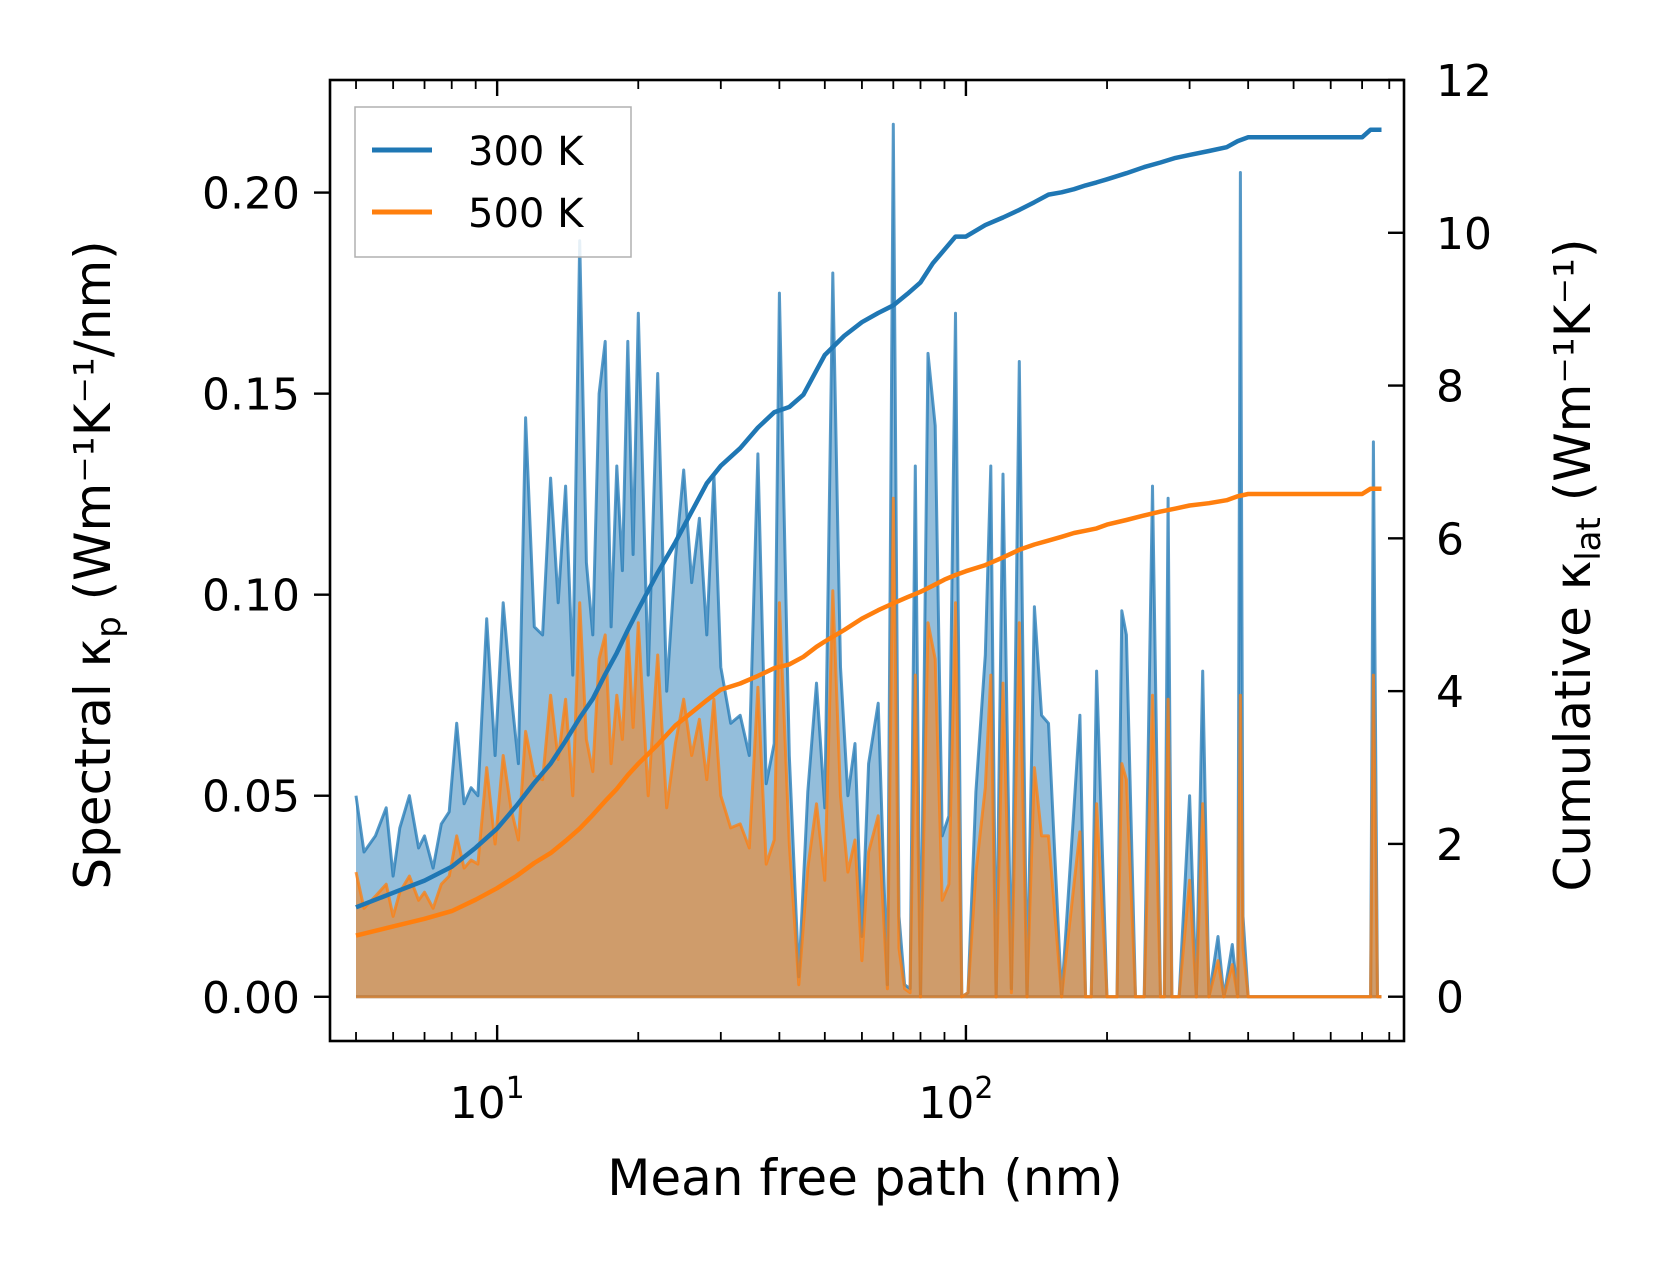  I want to click on legend-box, so click(493, 182).